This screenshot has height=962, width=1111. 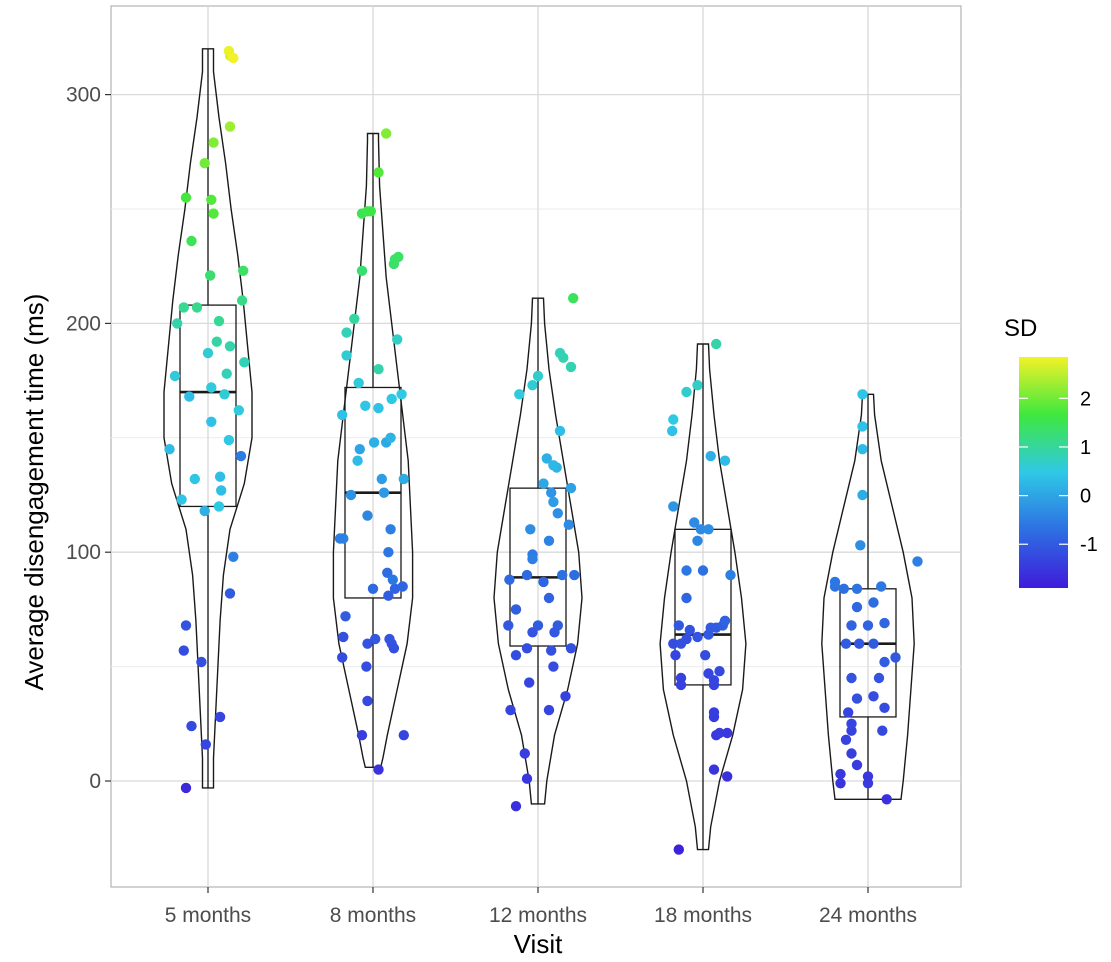 What do you see at coordinates (373, 915) in the screenshot?
I see `x-tick-label: 8 months` at bounding box center [373, 915].